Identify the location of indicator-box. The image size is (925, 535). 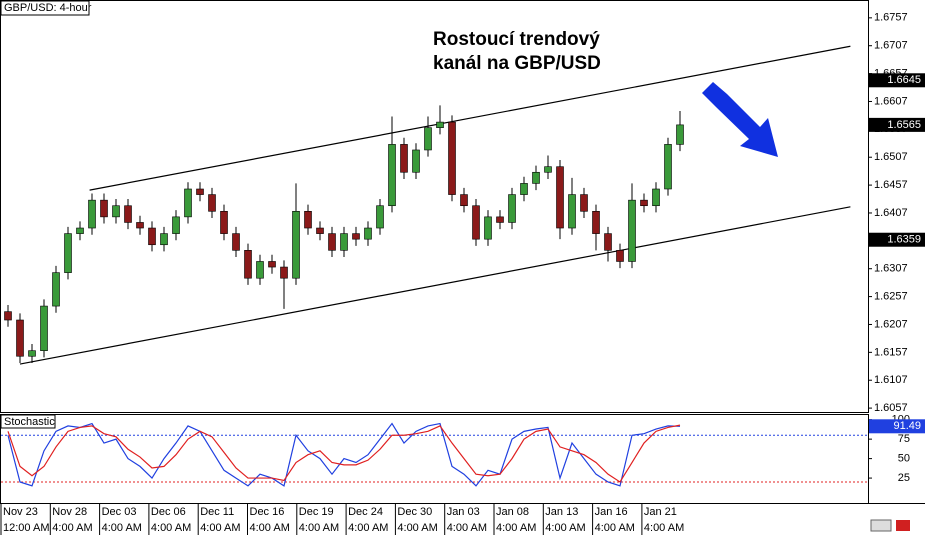
(28, 421).